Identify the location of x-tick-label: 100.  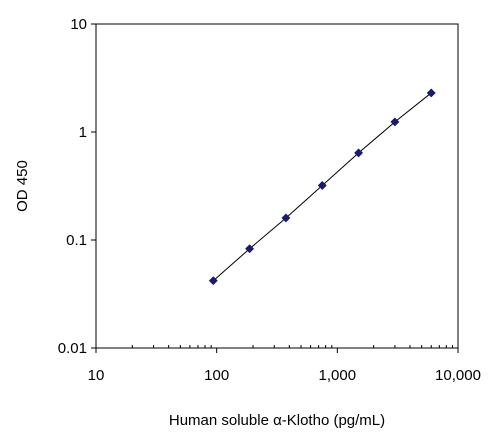
(216, 375).